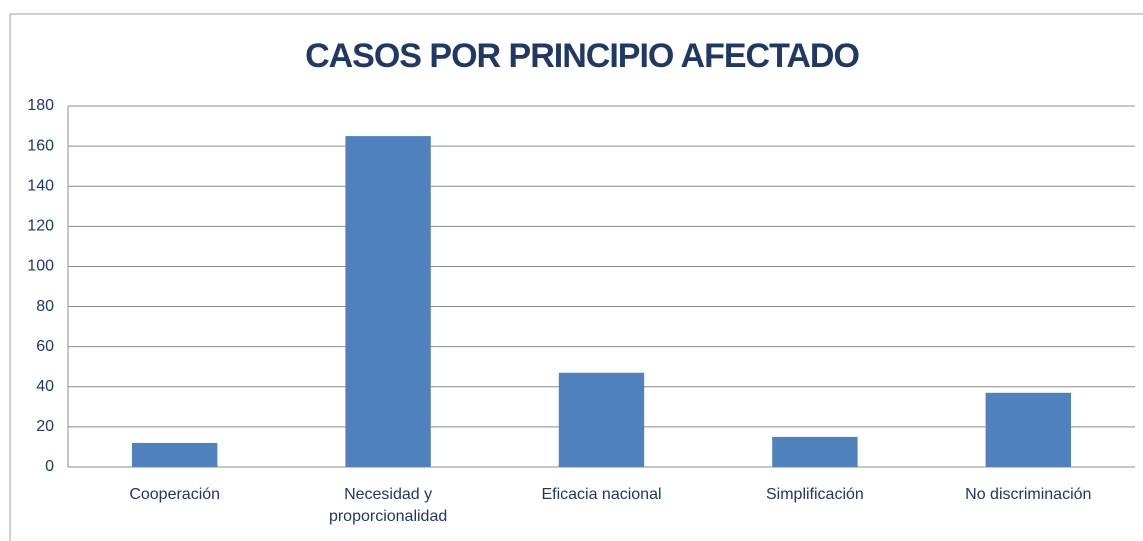  Describe the element at coordinates (388, 505) in the screenshot. I see `x-tick-label: Necesidad y proporcionalidad` at that location.